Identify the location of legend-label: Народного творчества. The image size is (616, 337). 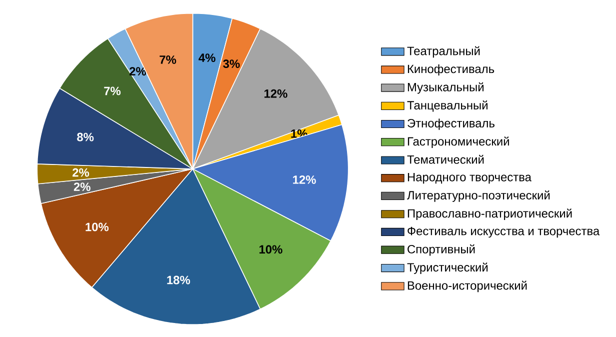
(470, 178).